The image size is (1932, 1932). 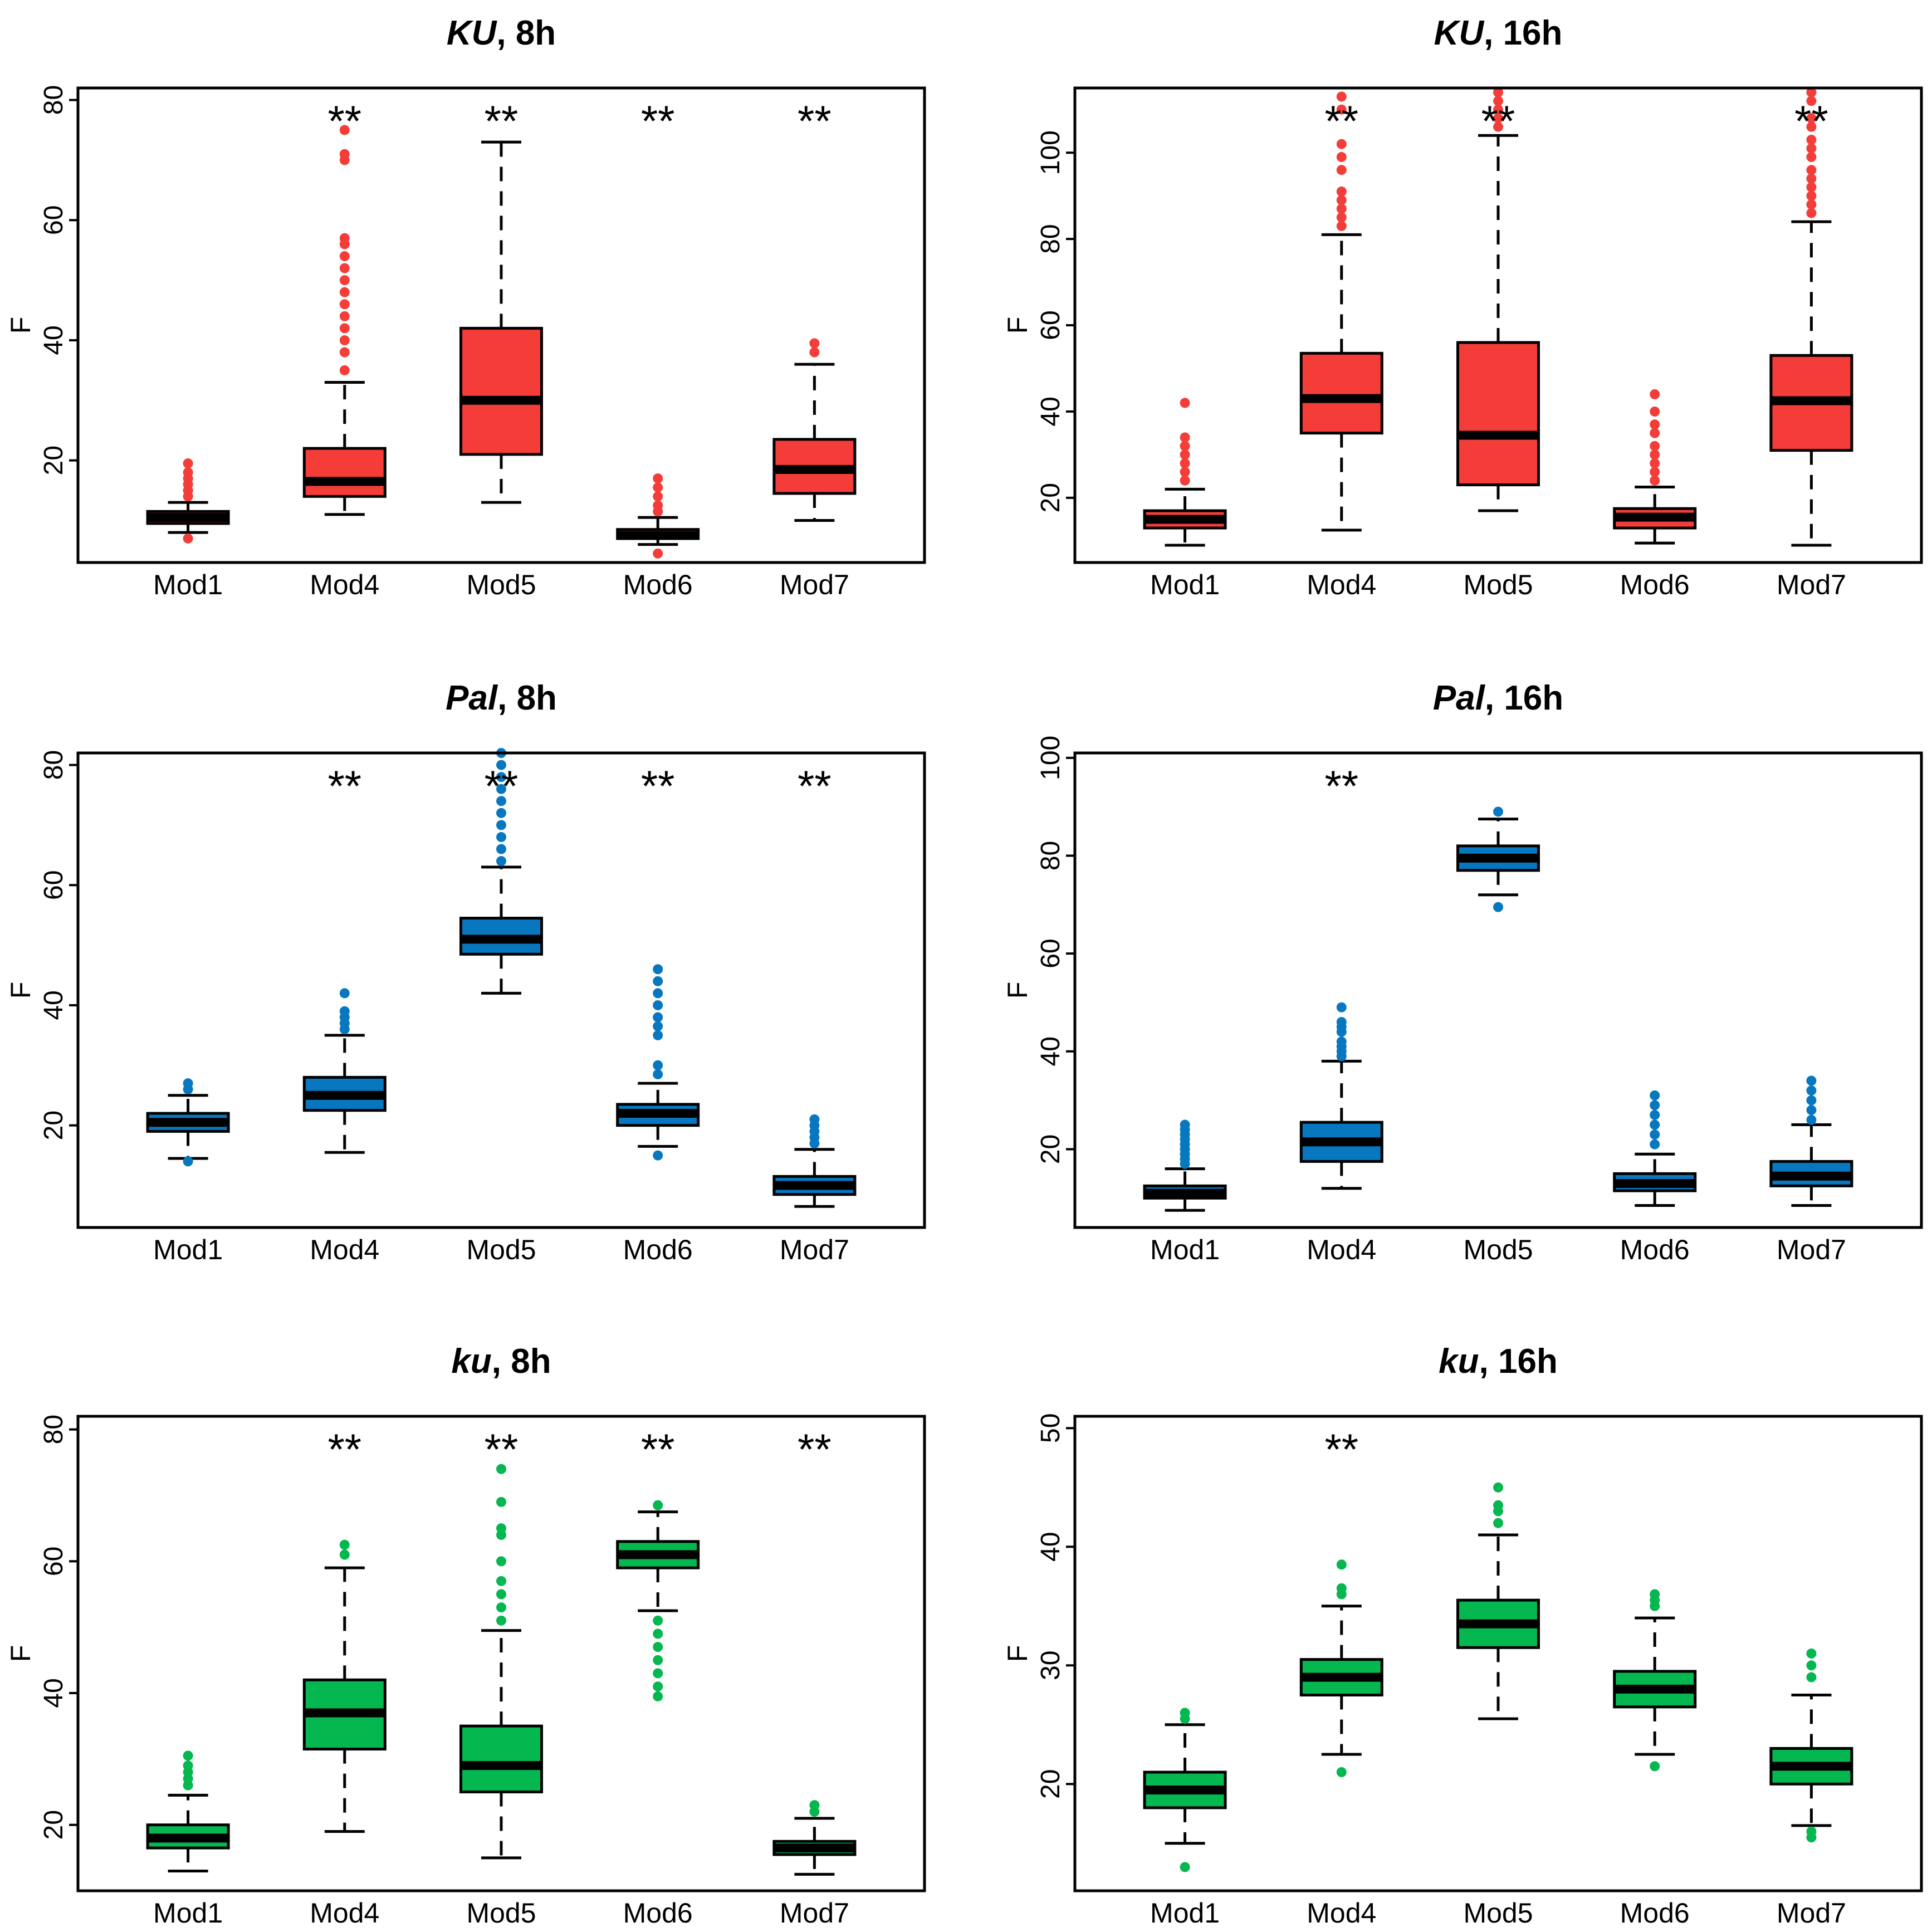 What do you see at coordinates (501, 1361) in the screenshot?
I see `panel-title: ku, 8h` at bounding box center [501, 1361].